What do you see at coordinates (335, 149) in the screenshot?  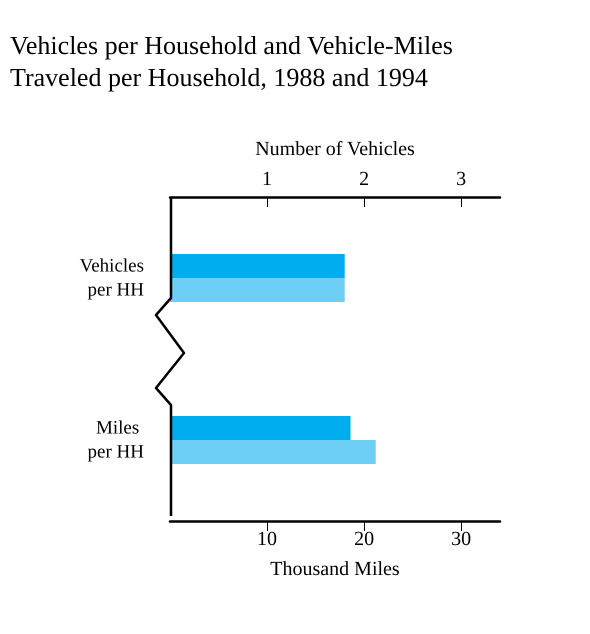 I see `x2-axis-title: Number of Vehicles` at bounding box center [335, 149].